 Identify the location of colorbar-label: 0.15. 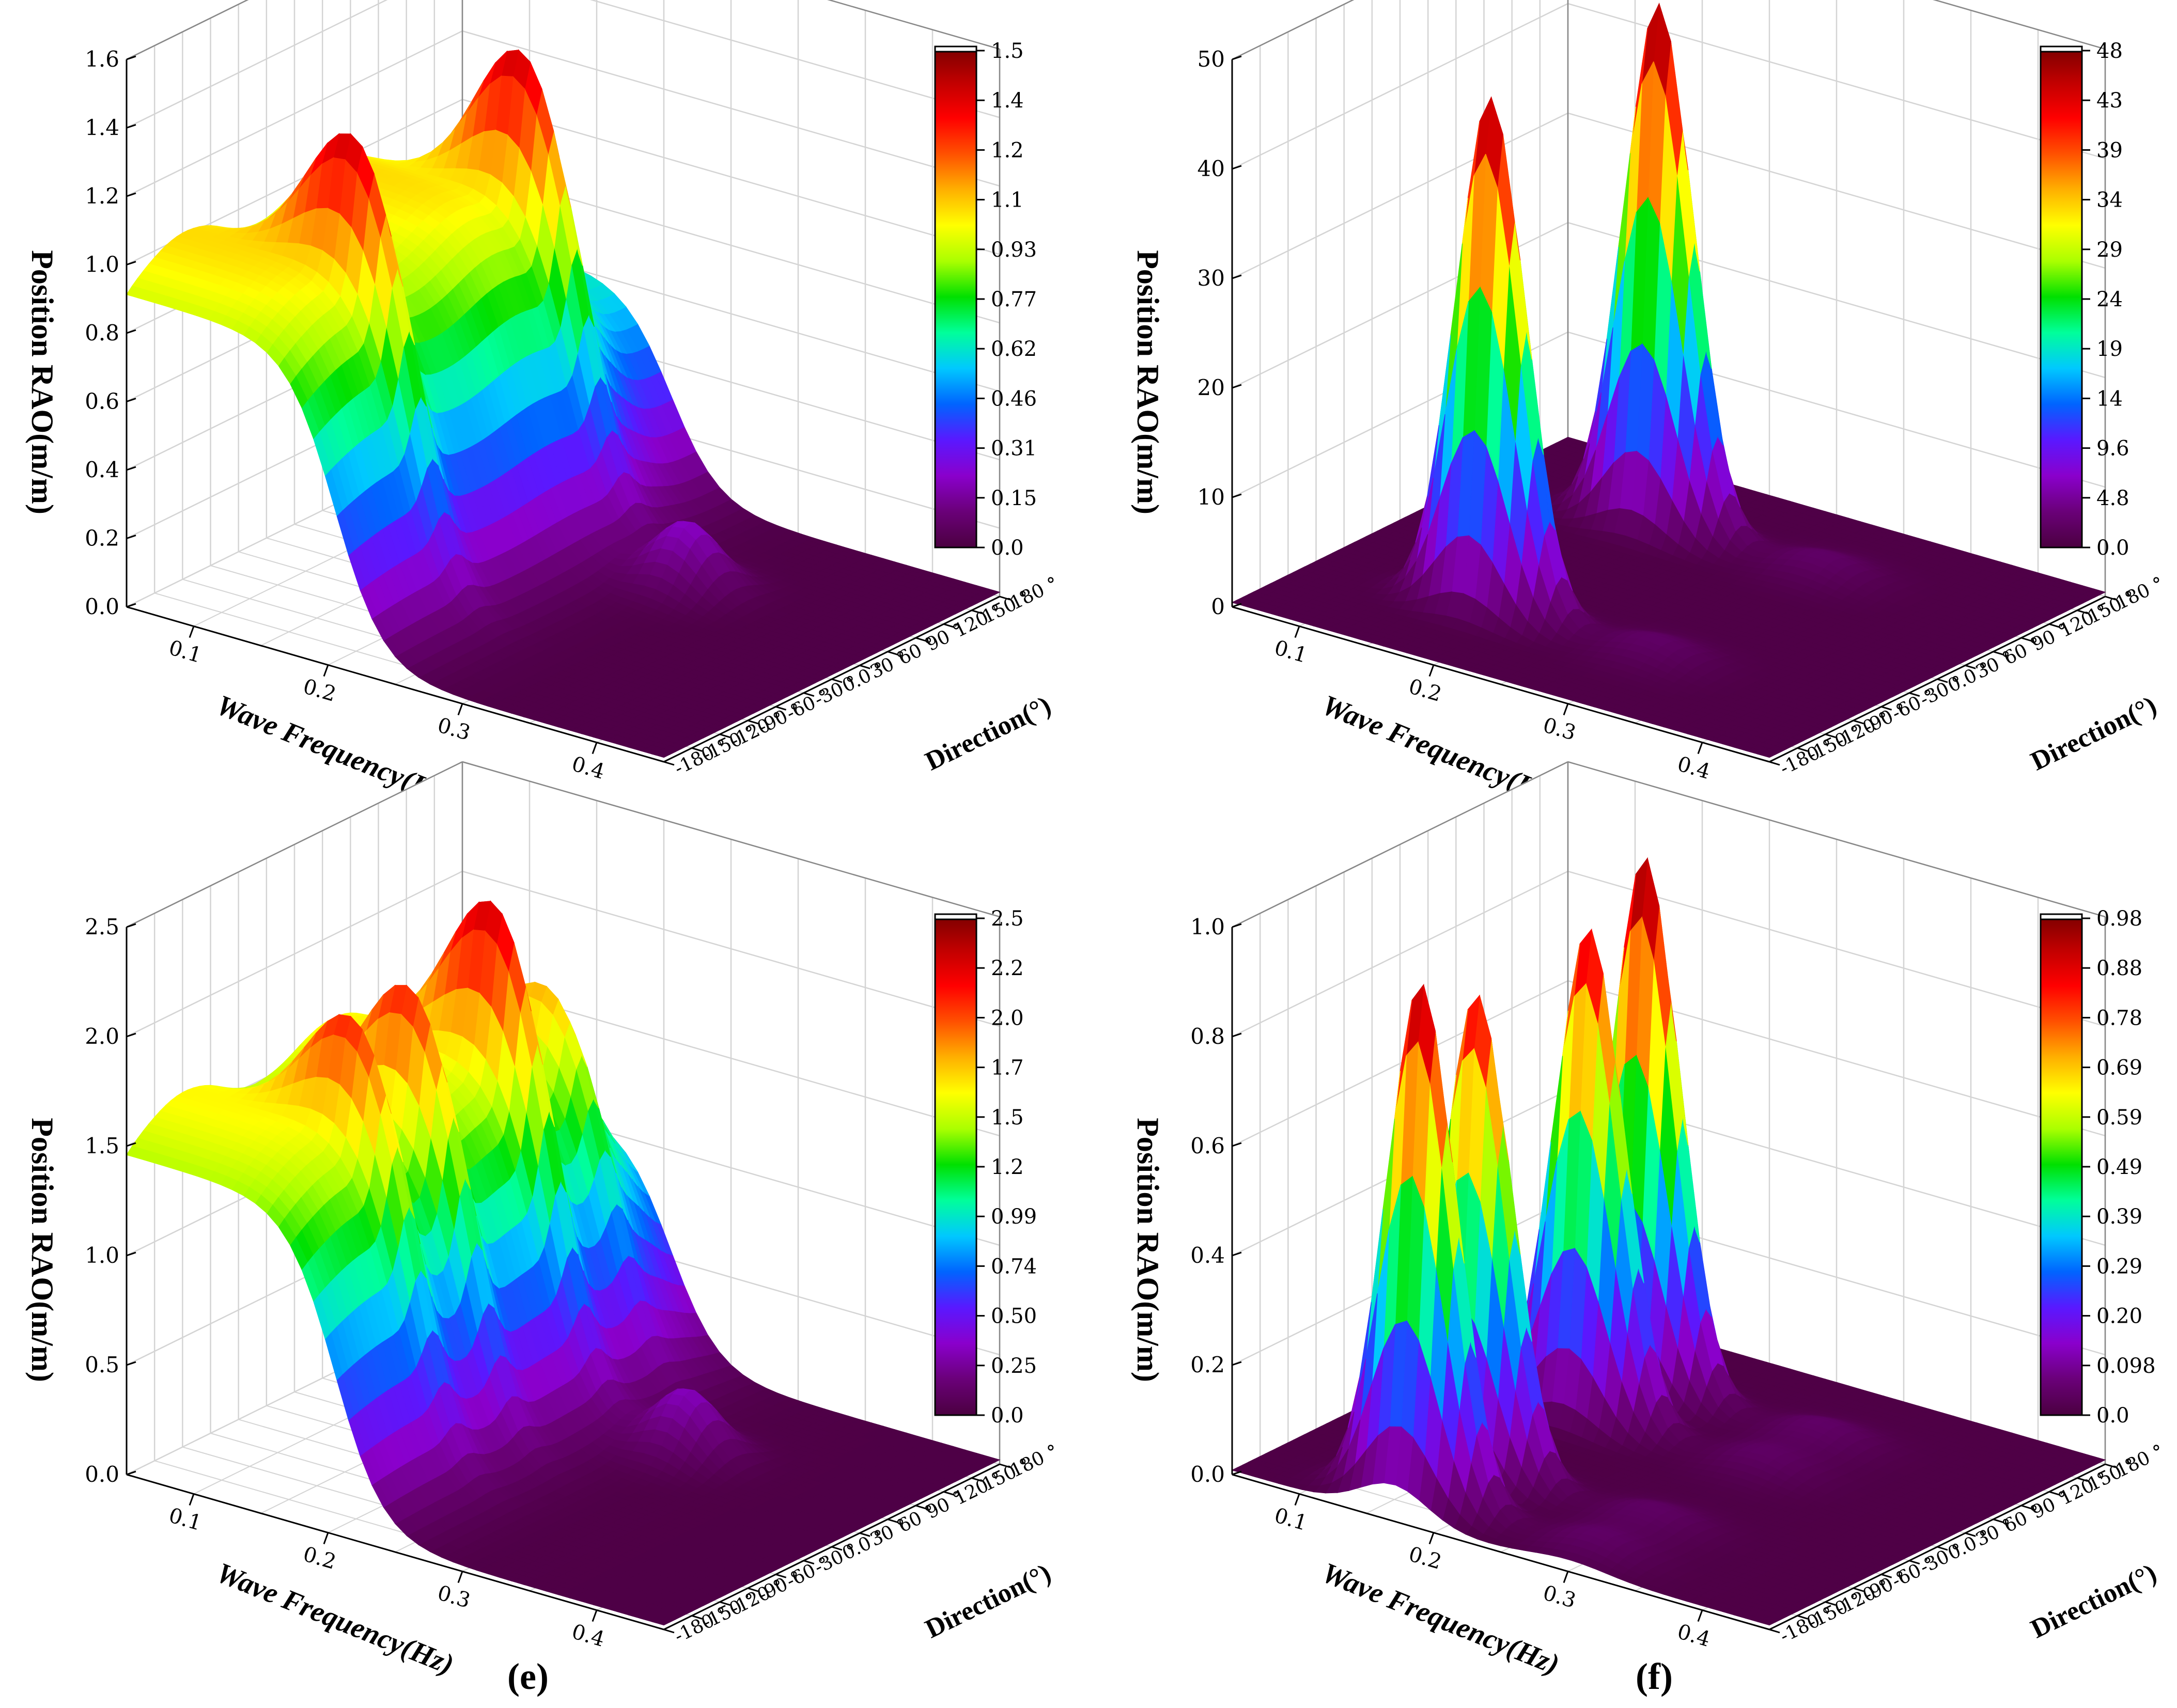
(1014, 498).